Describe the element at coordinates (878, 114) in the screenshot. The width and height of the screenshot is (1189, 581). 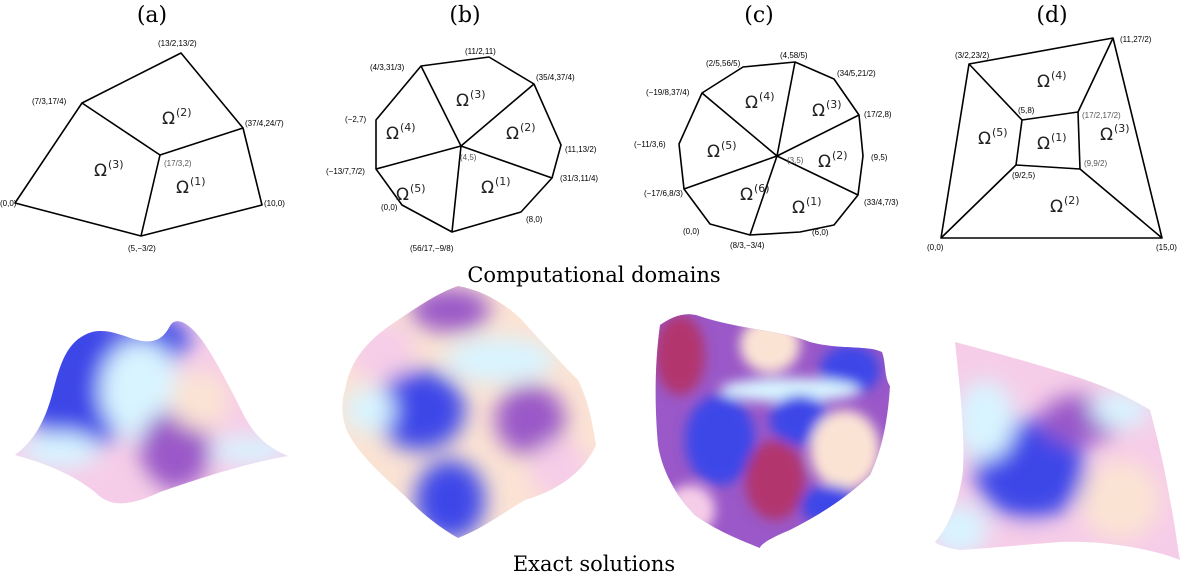
I see `vertex-label: (17/2,8)` at that location.